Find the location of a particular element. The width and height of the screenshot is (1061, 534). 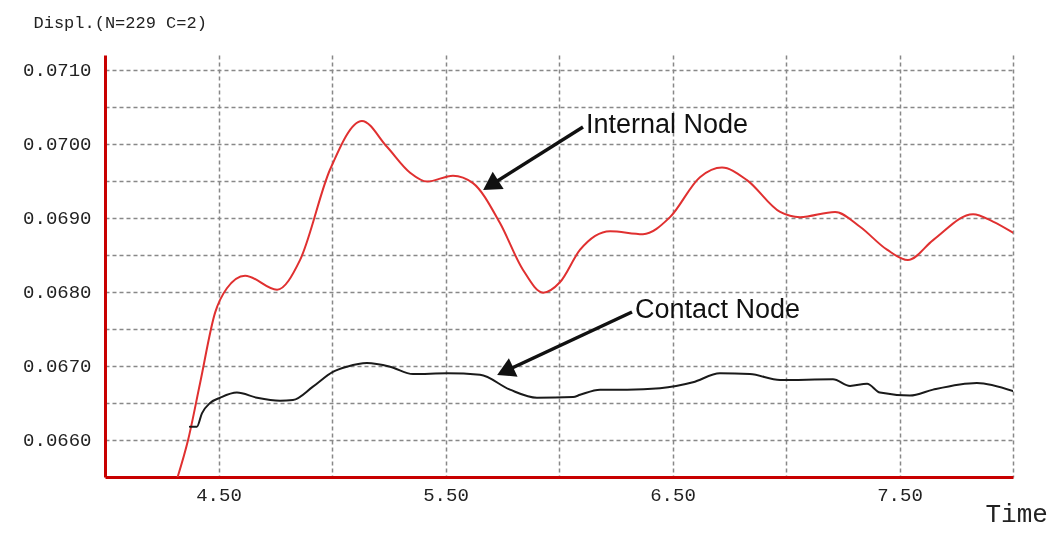

y-tick-label: 0.0710 is located at coordinates (57, 71).